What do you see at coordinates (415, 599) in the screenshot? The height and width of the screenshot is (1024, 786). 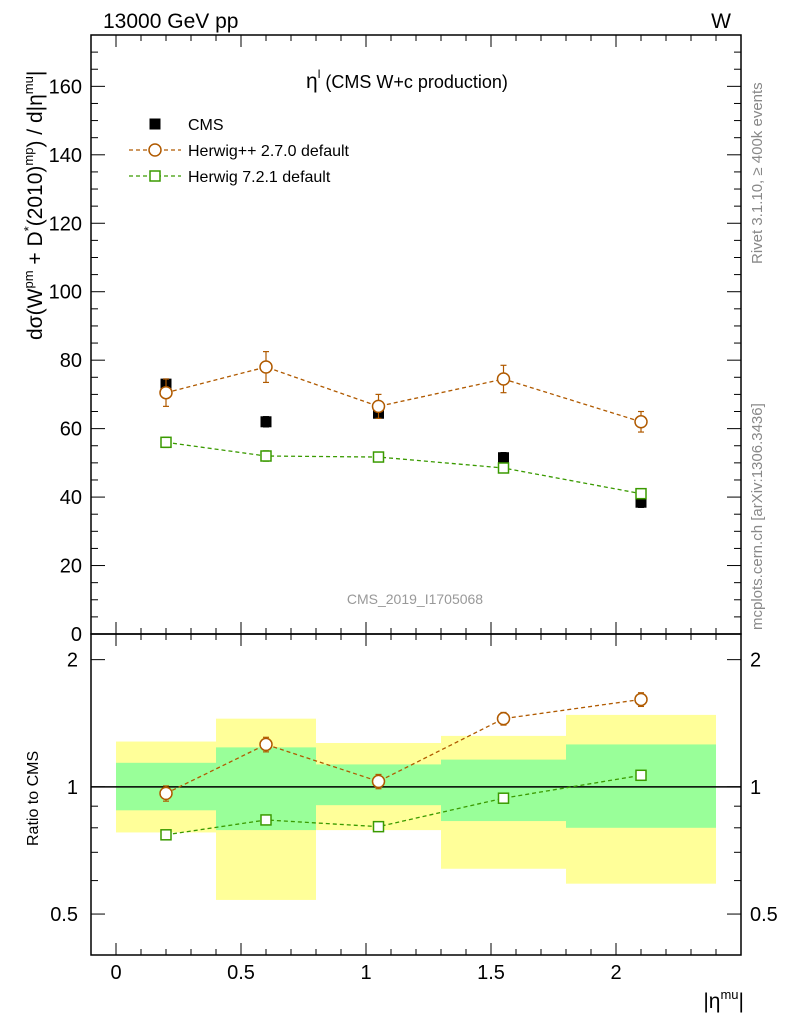 I see `watermark: CMS_2019_I1705068` at bounding box center [415, 599].